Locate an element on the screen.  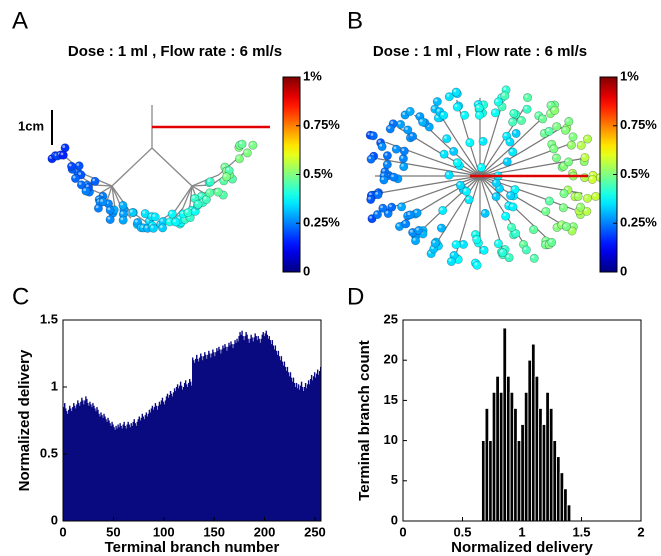
axes-frame is located at coordinates (192, 420).